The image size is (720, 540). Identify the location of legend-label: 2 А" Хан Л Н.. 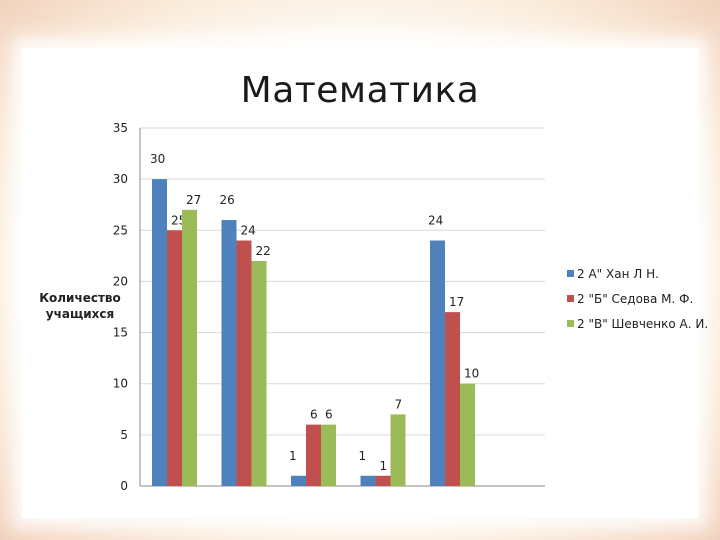
(618, 274).